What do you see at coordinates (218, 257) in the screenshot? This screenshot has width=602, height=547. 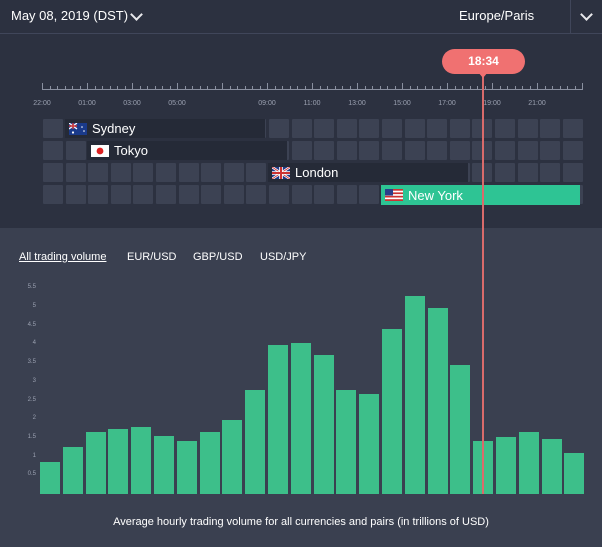 I see `tab-gbp-usd: GBP/USD` at bounding box center [218, 257].